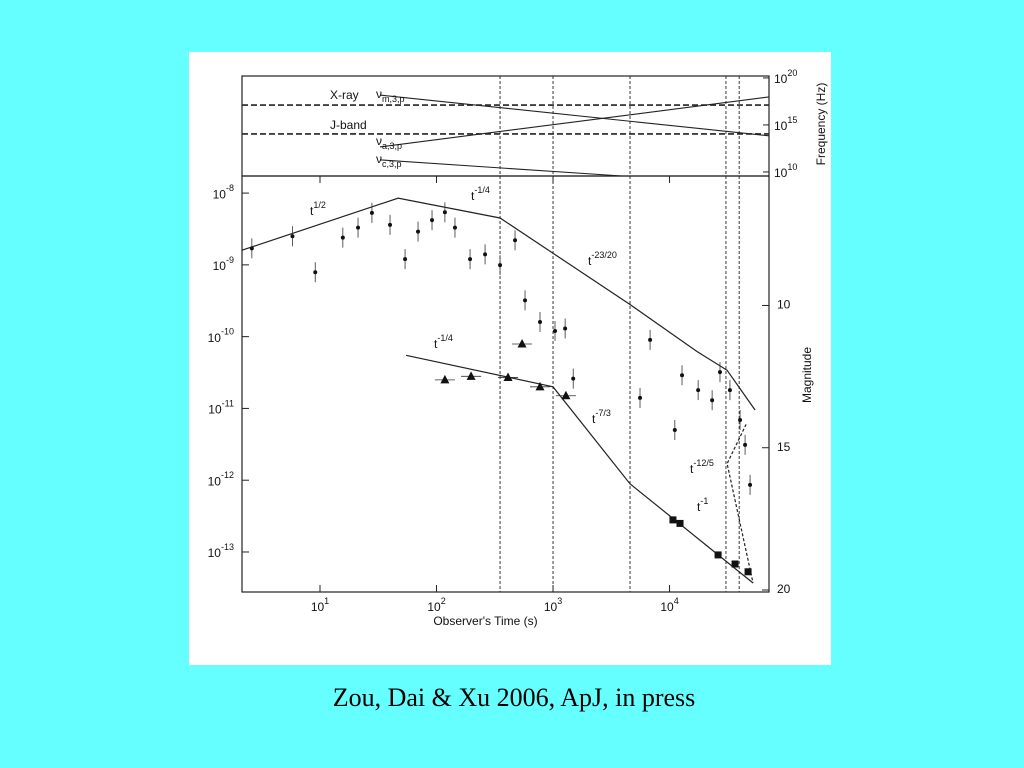 Image resolution: width=1024 pixels, height=768 pixels. What do you see at coordinates (485, 621) in the screenshot?
I see `x-axis-label: Observer's Time (s)` at bounding box center [485, 621].